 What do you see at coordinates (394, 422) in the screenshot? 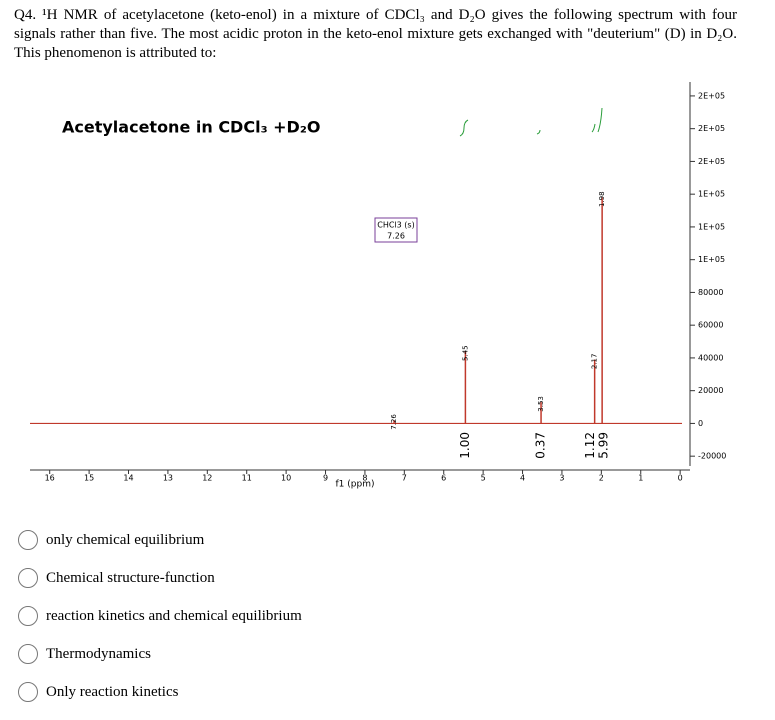
I see `peak-label: 7.26` at bounding box center [394, 422].